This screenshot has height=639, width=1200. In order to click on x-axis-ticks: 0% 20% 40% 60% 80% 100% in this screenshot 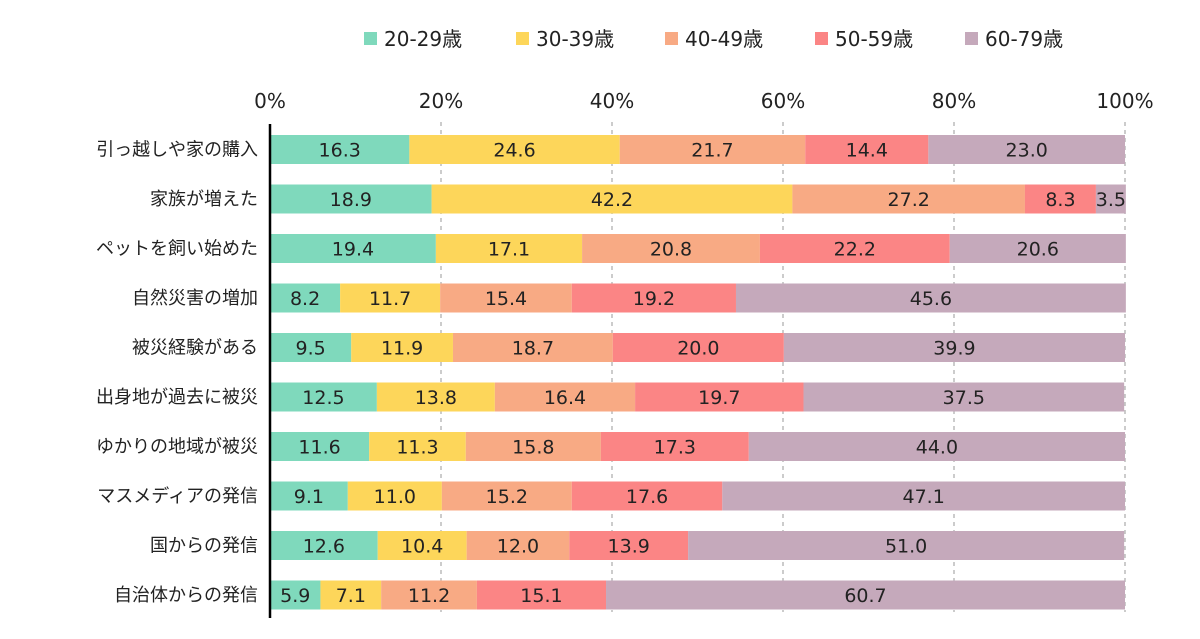, I will do `click(703, 101)`.